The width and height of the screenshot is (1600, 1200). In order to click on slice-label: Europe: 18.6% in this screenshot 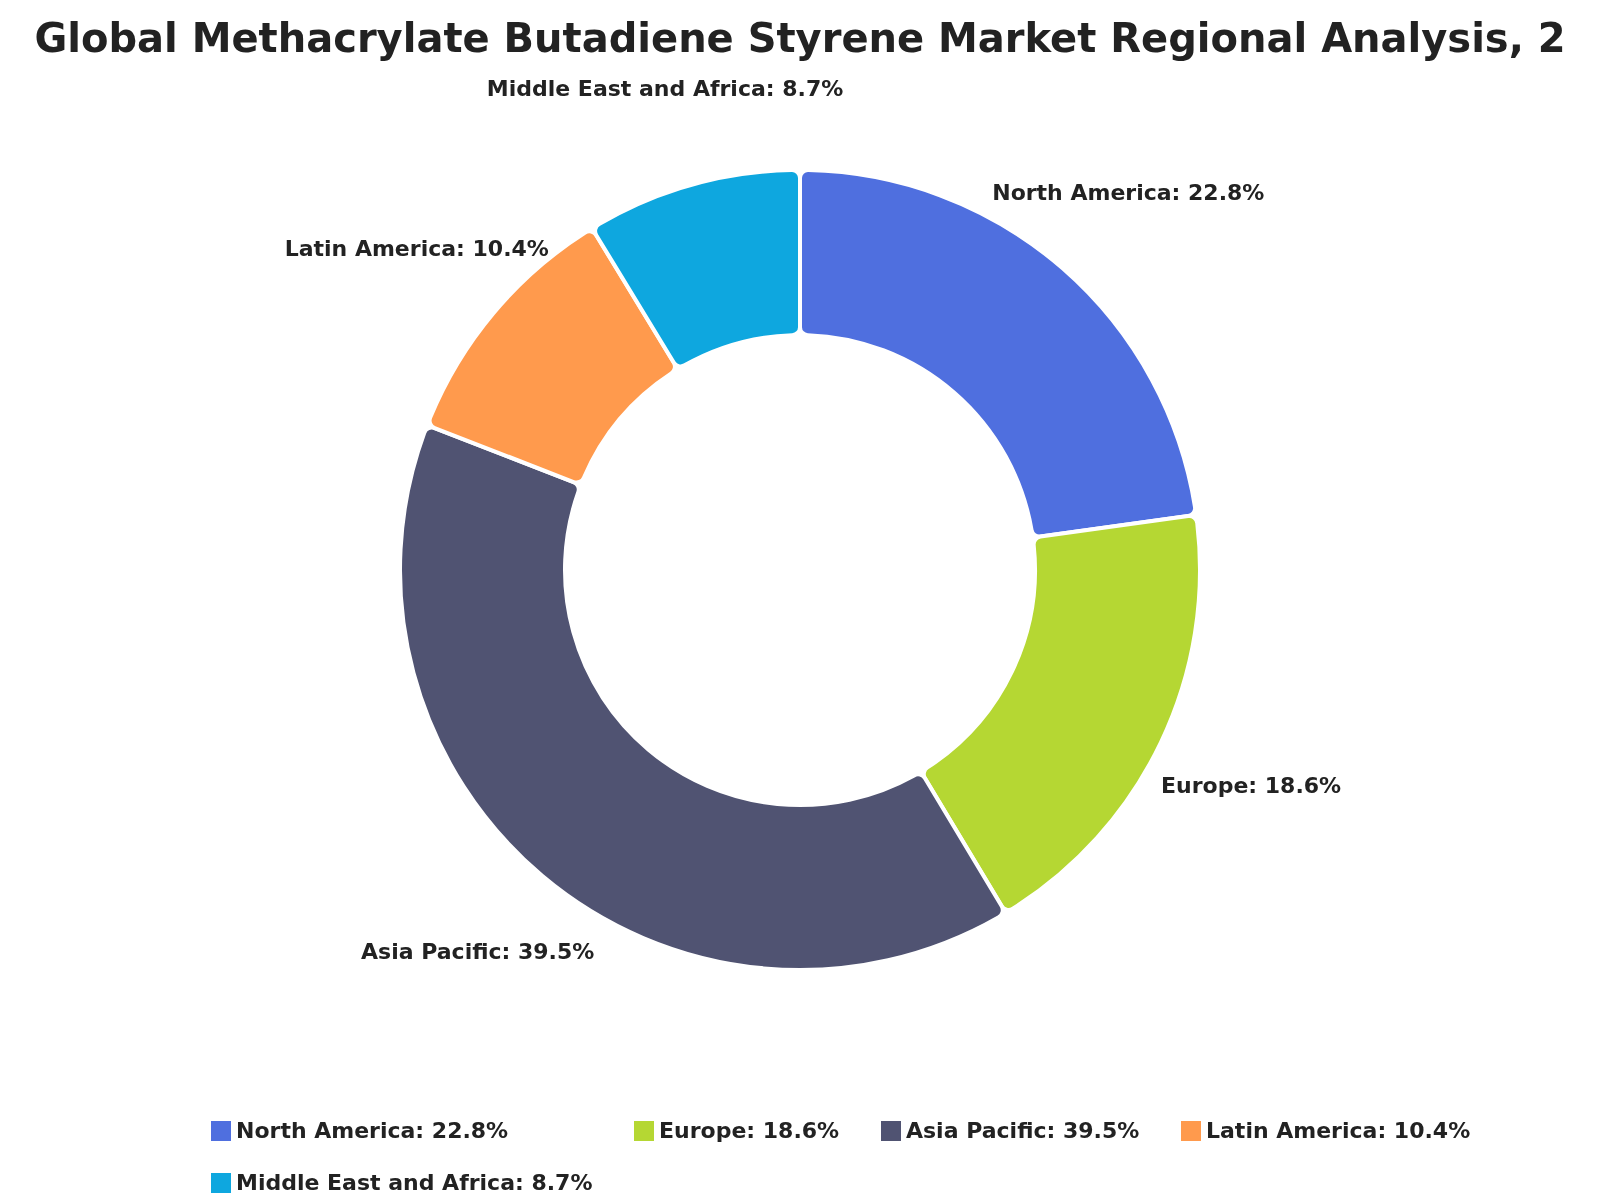, I will do `click(1251, 785)`.